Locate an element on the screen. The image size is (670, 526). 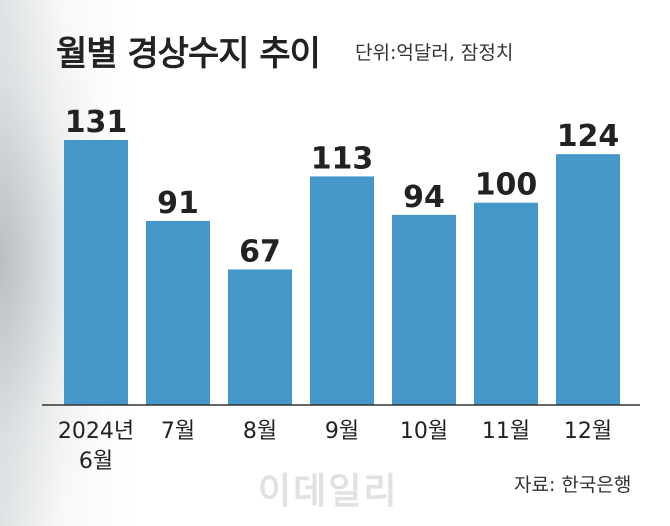
chart-title: 월별 경상수지 추이 is located at coordinates (188, 54).